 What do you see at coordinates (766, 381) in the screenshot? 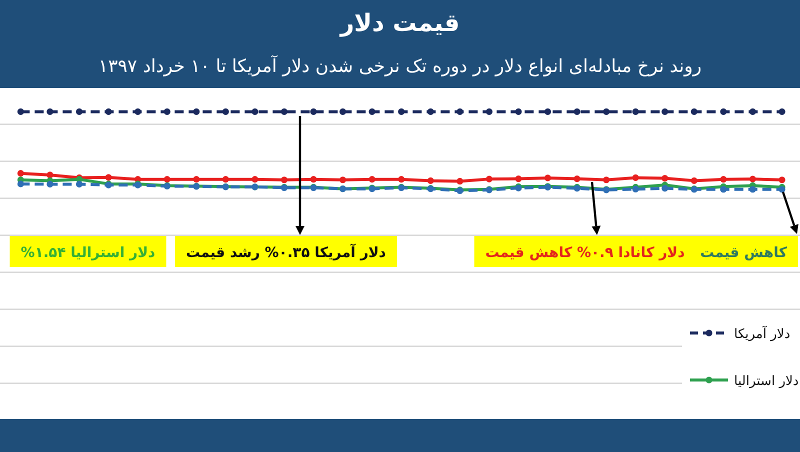
I see `legend-label: دلار استرالیا` at bounding box center [766, 381].